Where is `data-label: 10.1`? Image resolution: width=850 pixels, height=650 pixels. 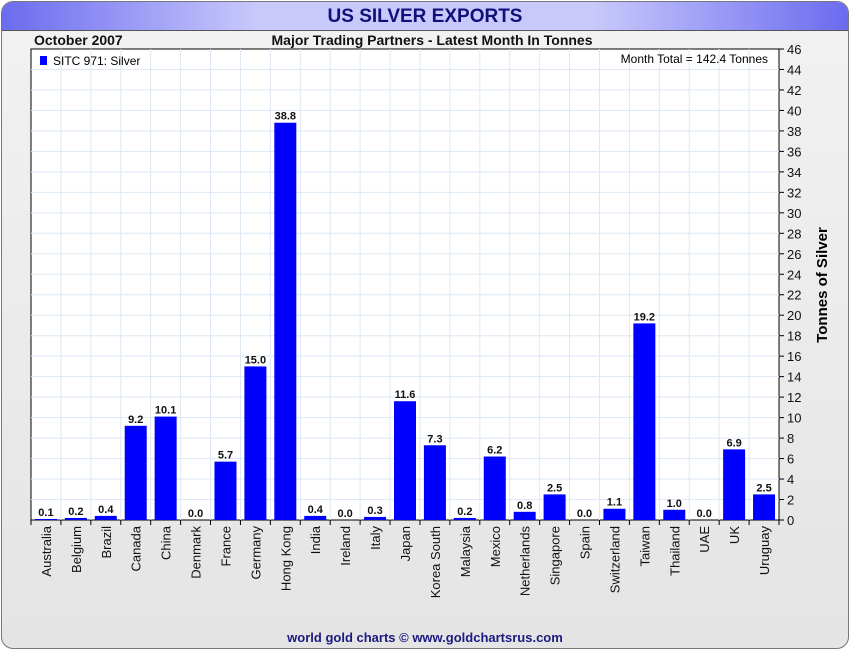 data-label: 10.1 is located at coordinates (165, 411).